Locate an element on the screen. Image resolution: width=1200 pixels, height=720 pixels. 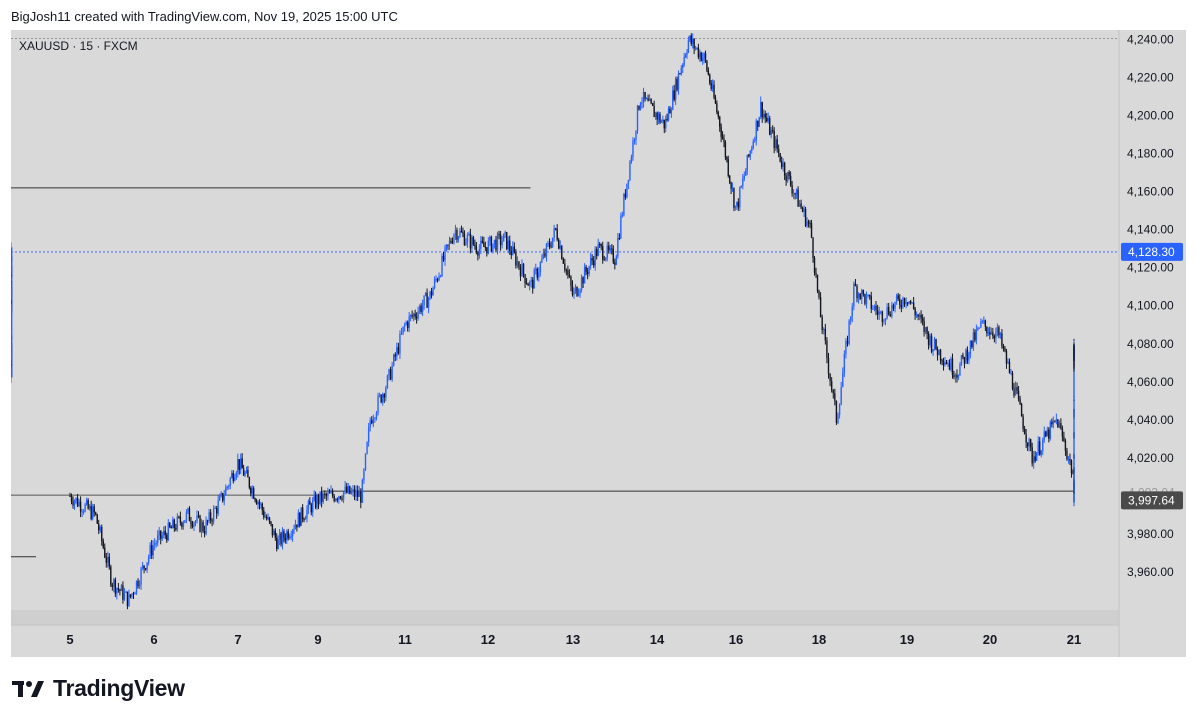
y-tick-label: 4,120.00 is located at coordinates (1150, 268).